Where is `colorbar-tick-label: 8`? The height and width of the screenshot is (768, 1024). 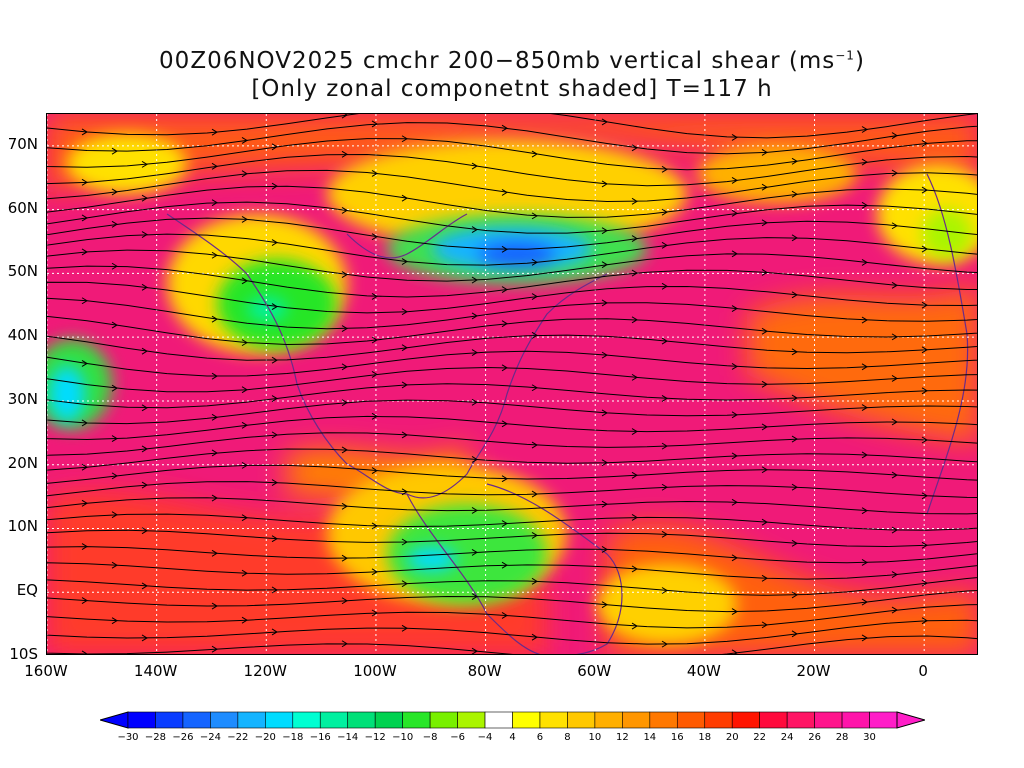 colorbar-tick-label: 8 is located at coordinates (567, 737).